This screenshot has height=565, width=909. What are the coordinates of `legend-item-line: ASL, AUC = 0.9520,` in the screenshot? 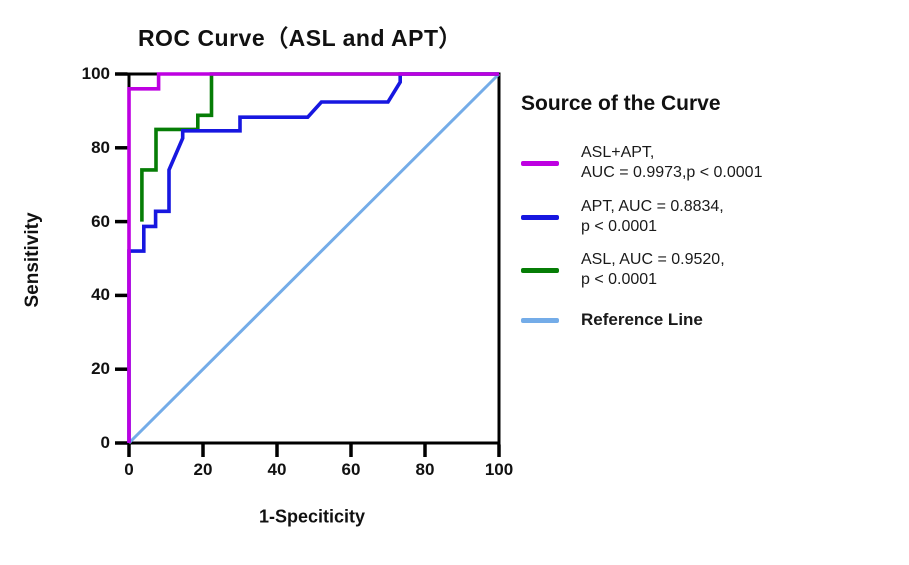 It's located at (653, 259).